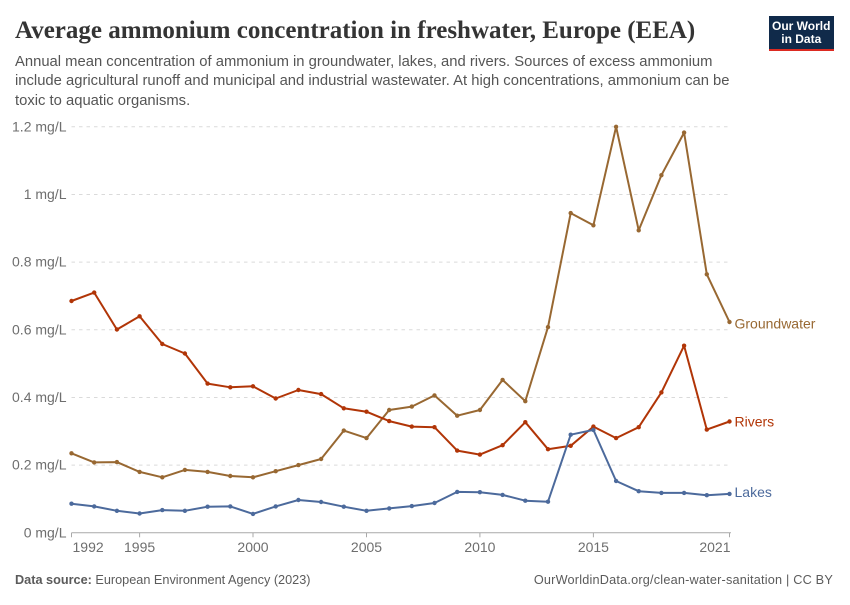  Describe the element at coordinates (593, 547) in the screenshot. I see `svg-text: 2015` at that location.